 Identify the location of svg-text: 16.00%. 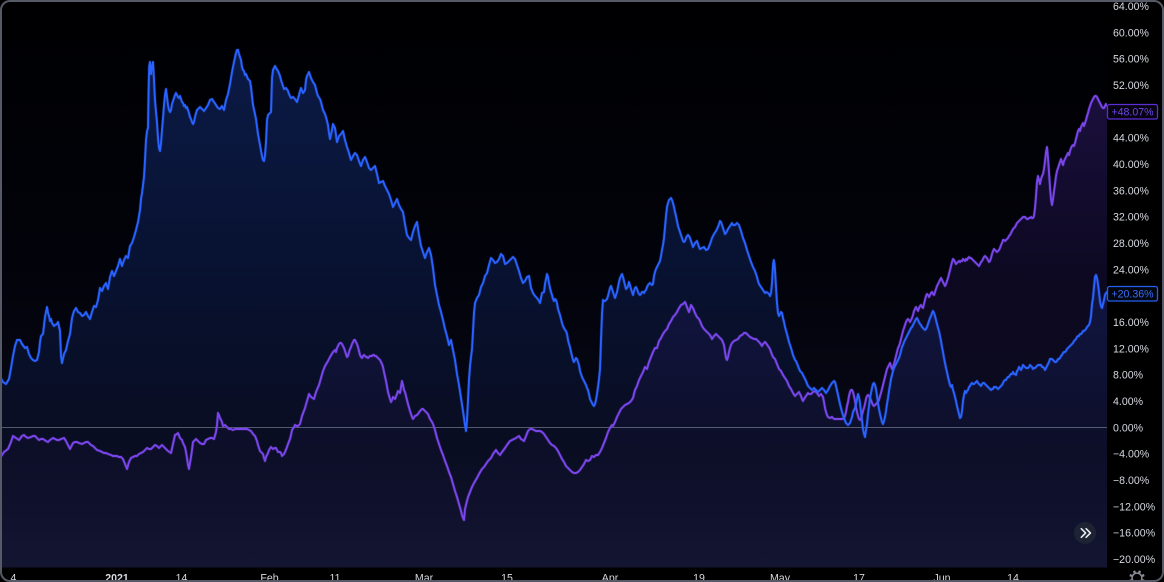
(1131, 323).